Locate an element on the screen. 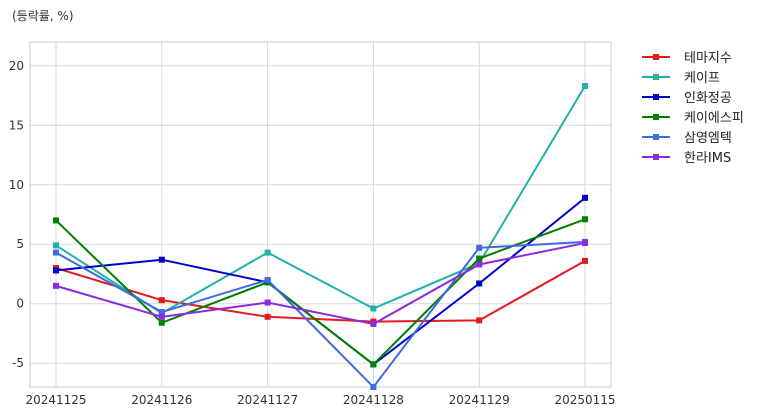 This screenshot has width=768, height=416. legend-item: 케이에스피 is located at coordinates (693, 118).